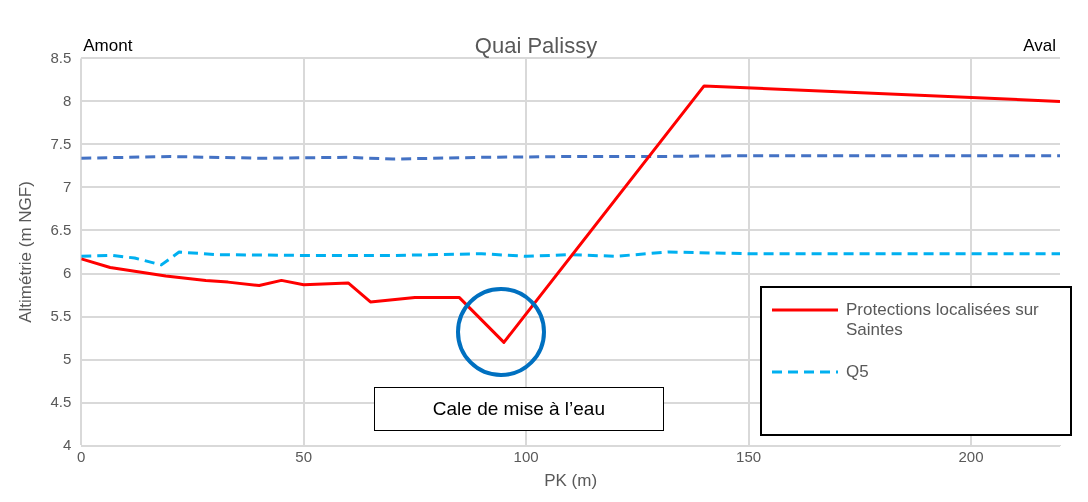 This screenshot has height=502, width=1088. What do you see at coordinates (526, 456) in the screenshot?
I see `x-tick-label: 100` at bounding box center [526, 456].